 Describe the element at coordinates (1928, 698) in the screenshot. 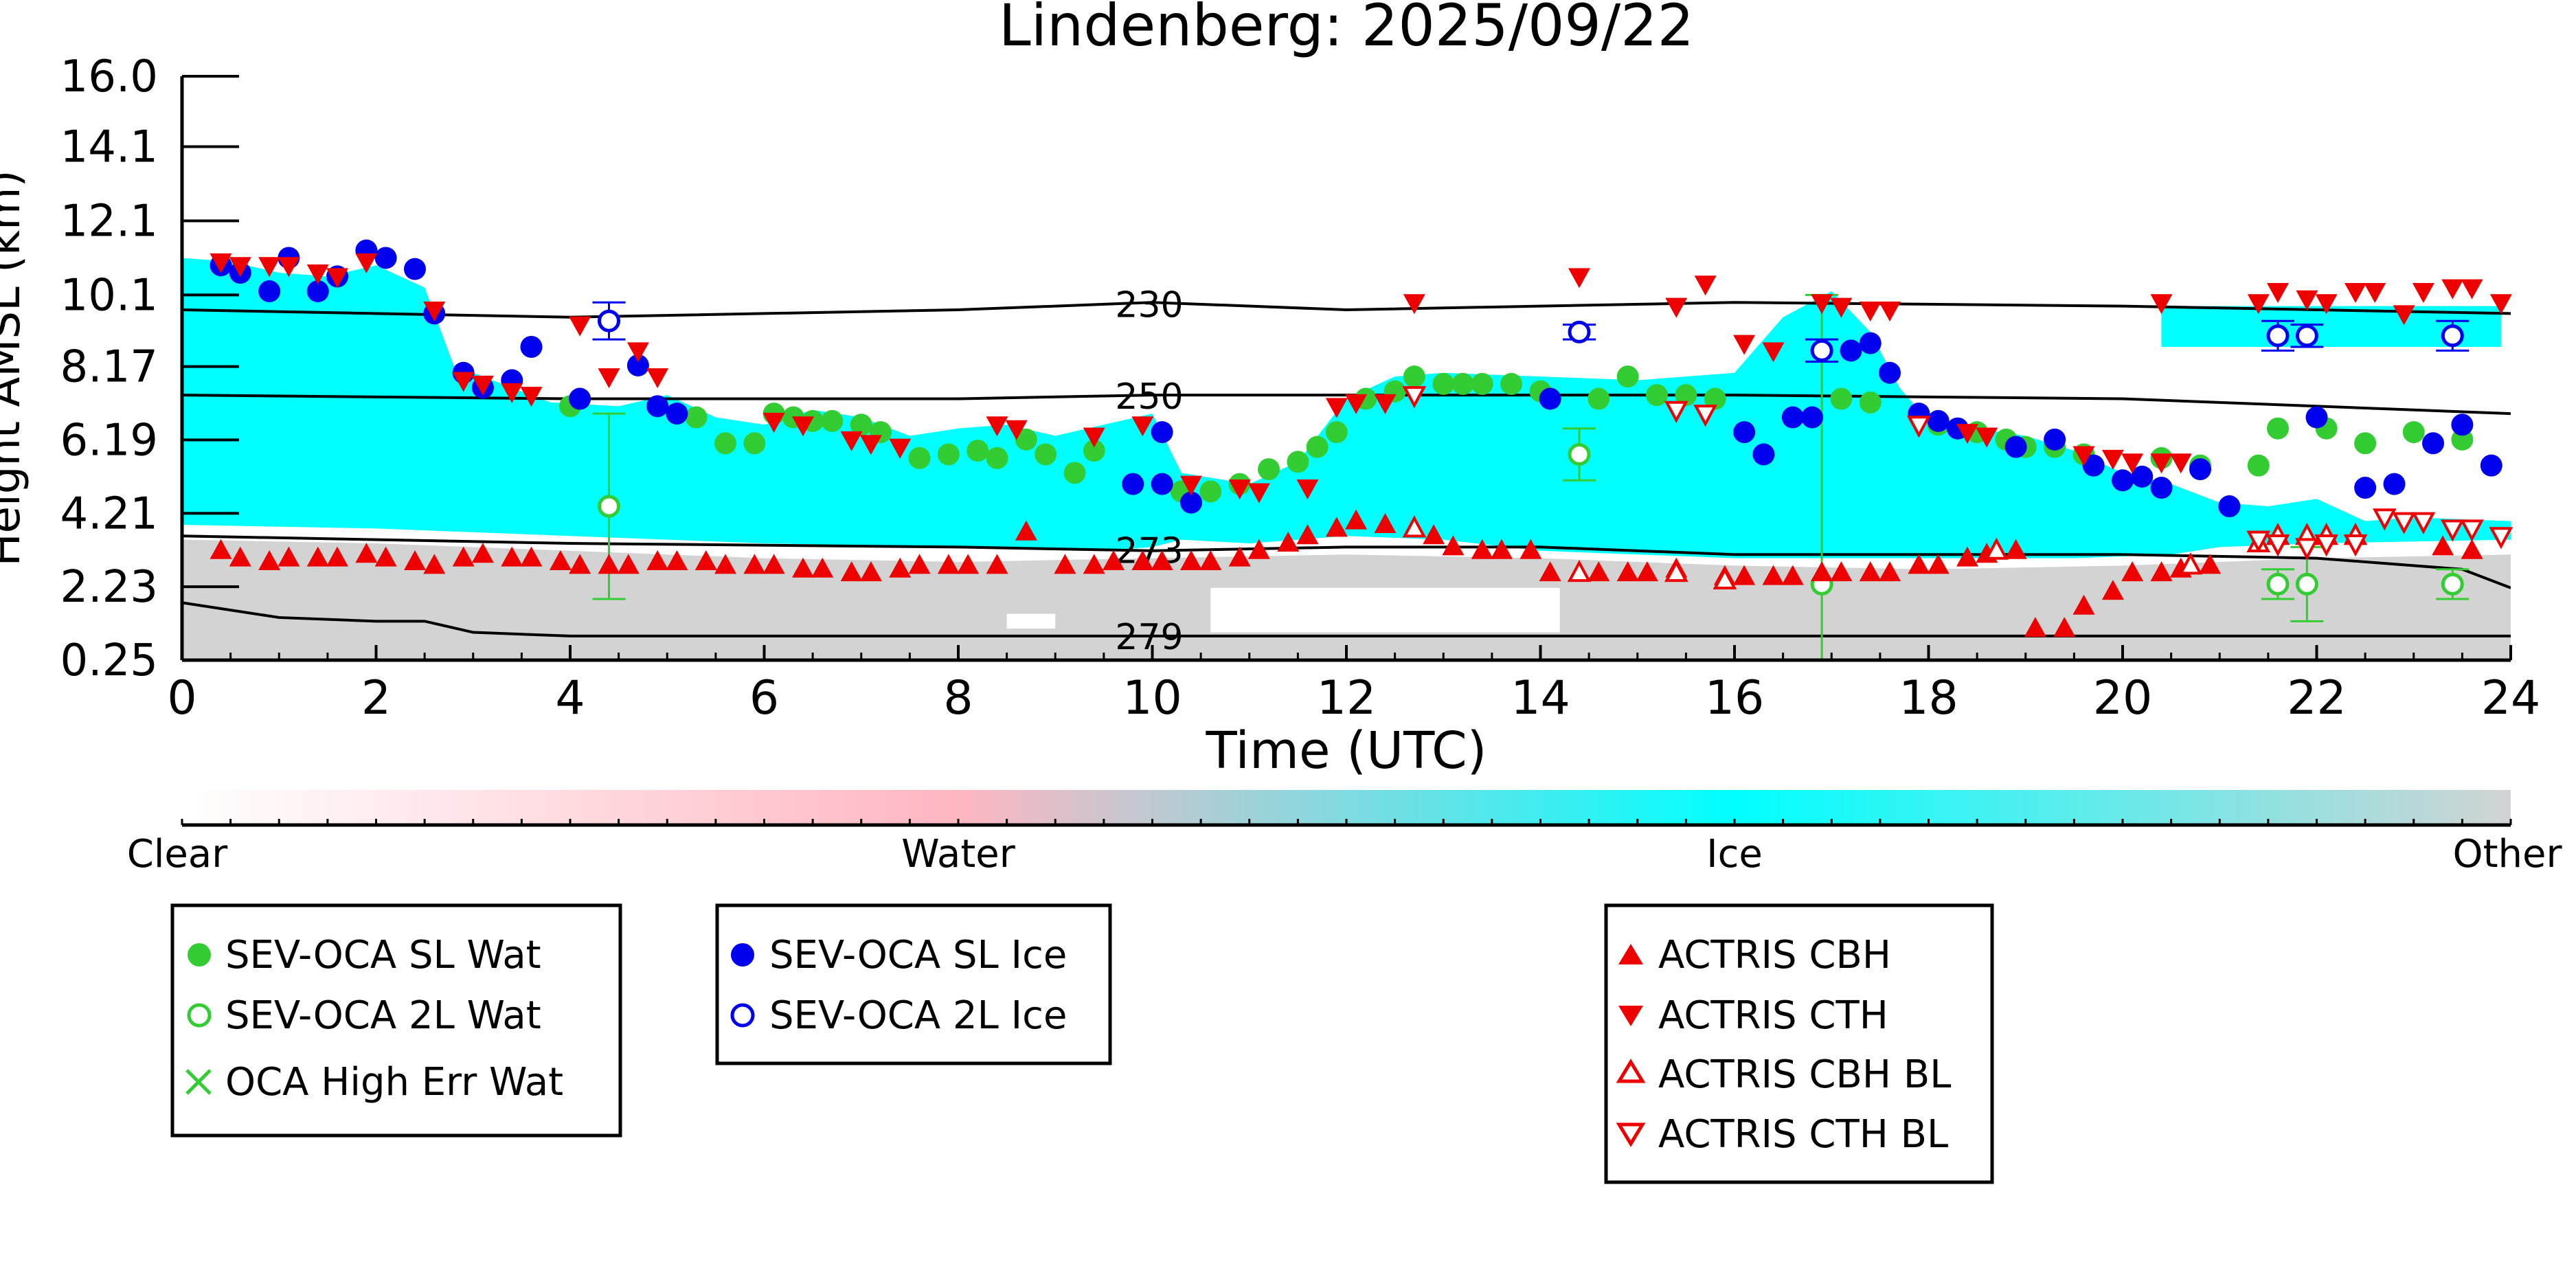

I see `x-tick-label: 18` at that location.